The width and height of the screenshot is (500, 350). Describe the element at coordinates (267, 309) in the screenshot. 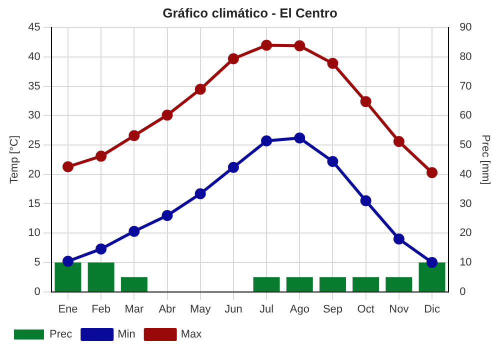

I see `x-tick-label: Jul` at that location.